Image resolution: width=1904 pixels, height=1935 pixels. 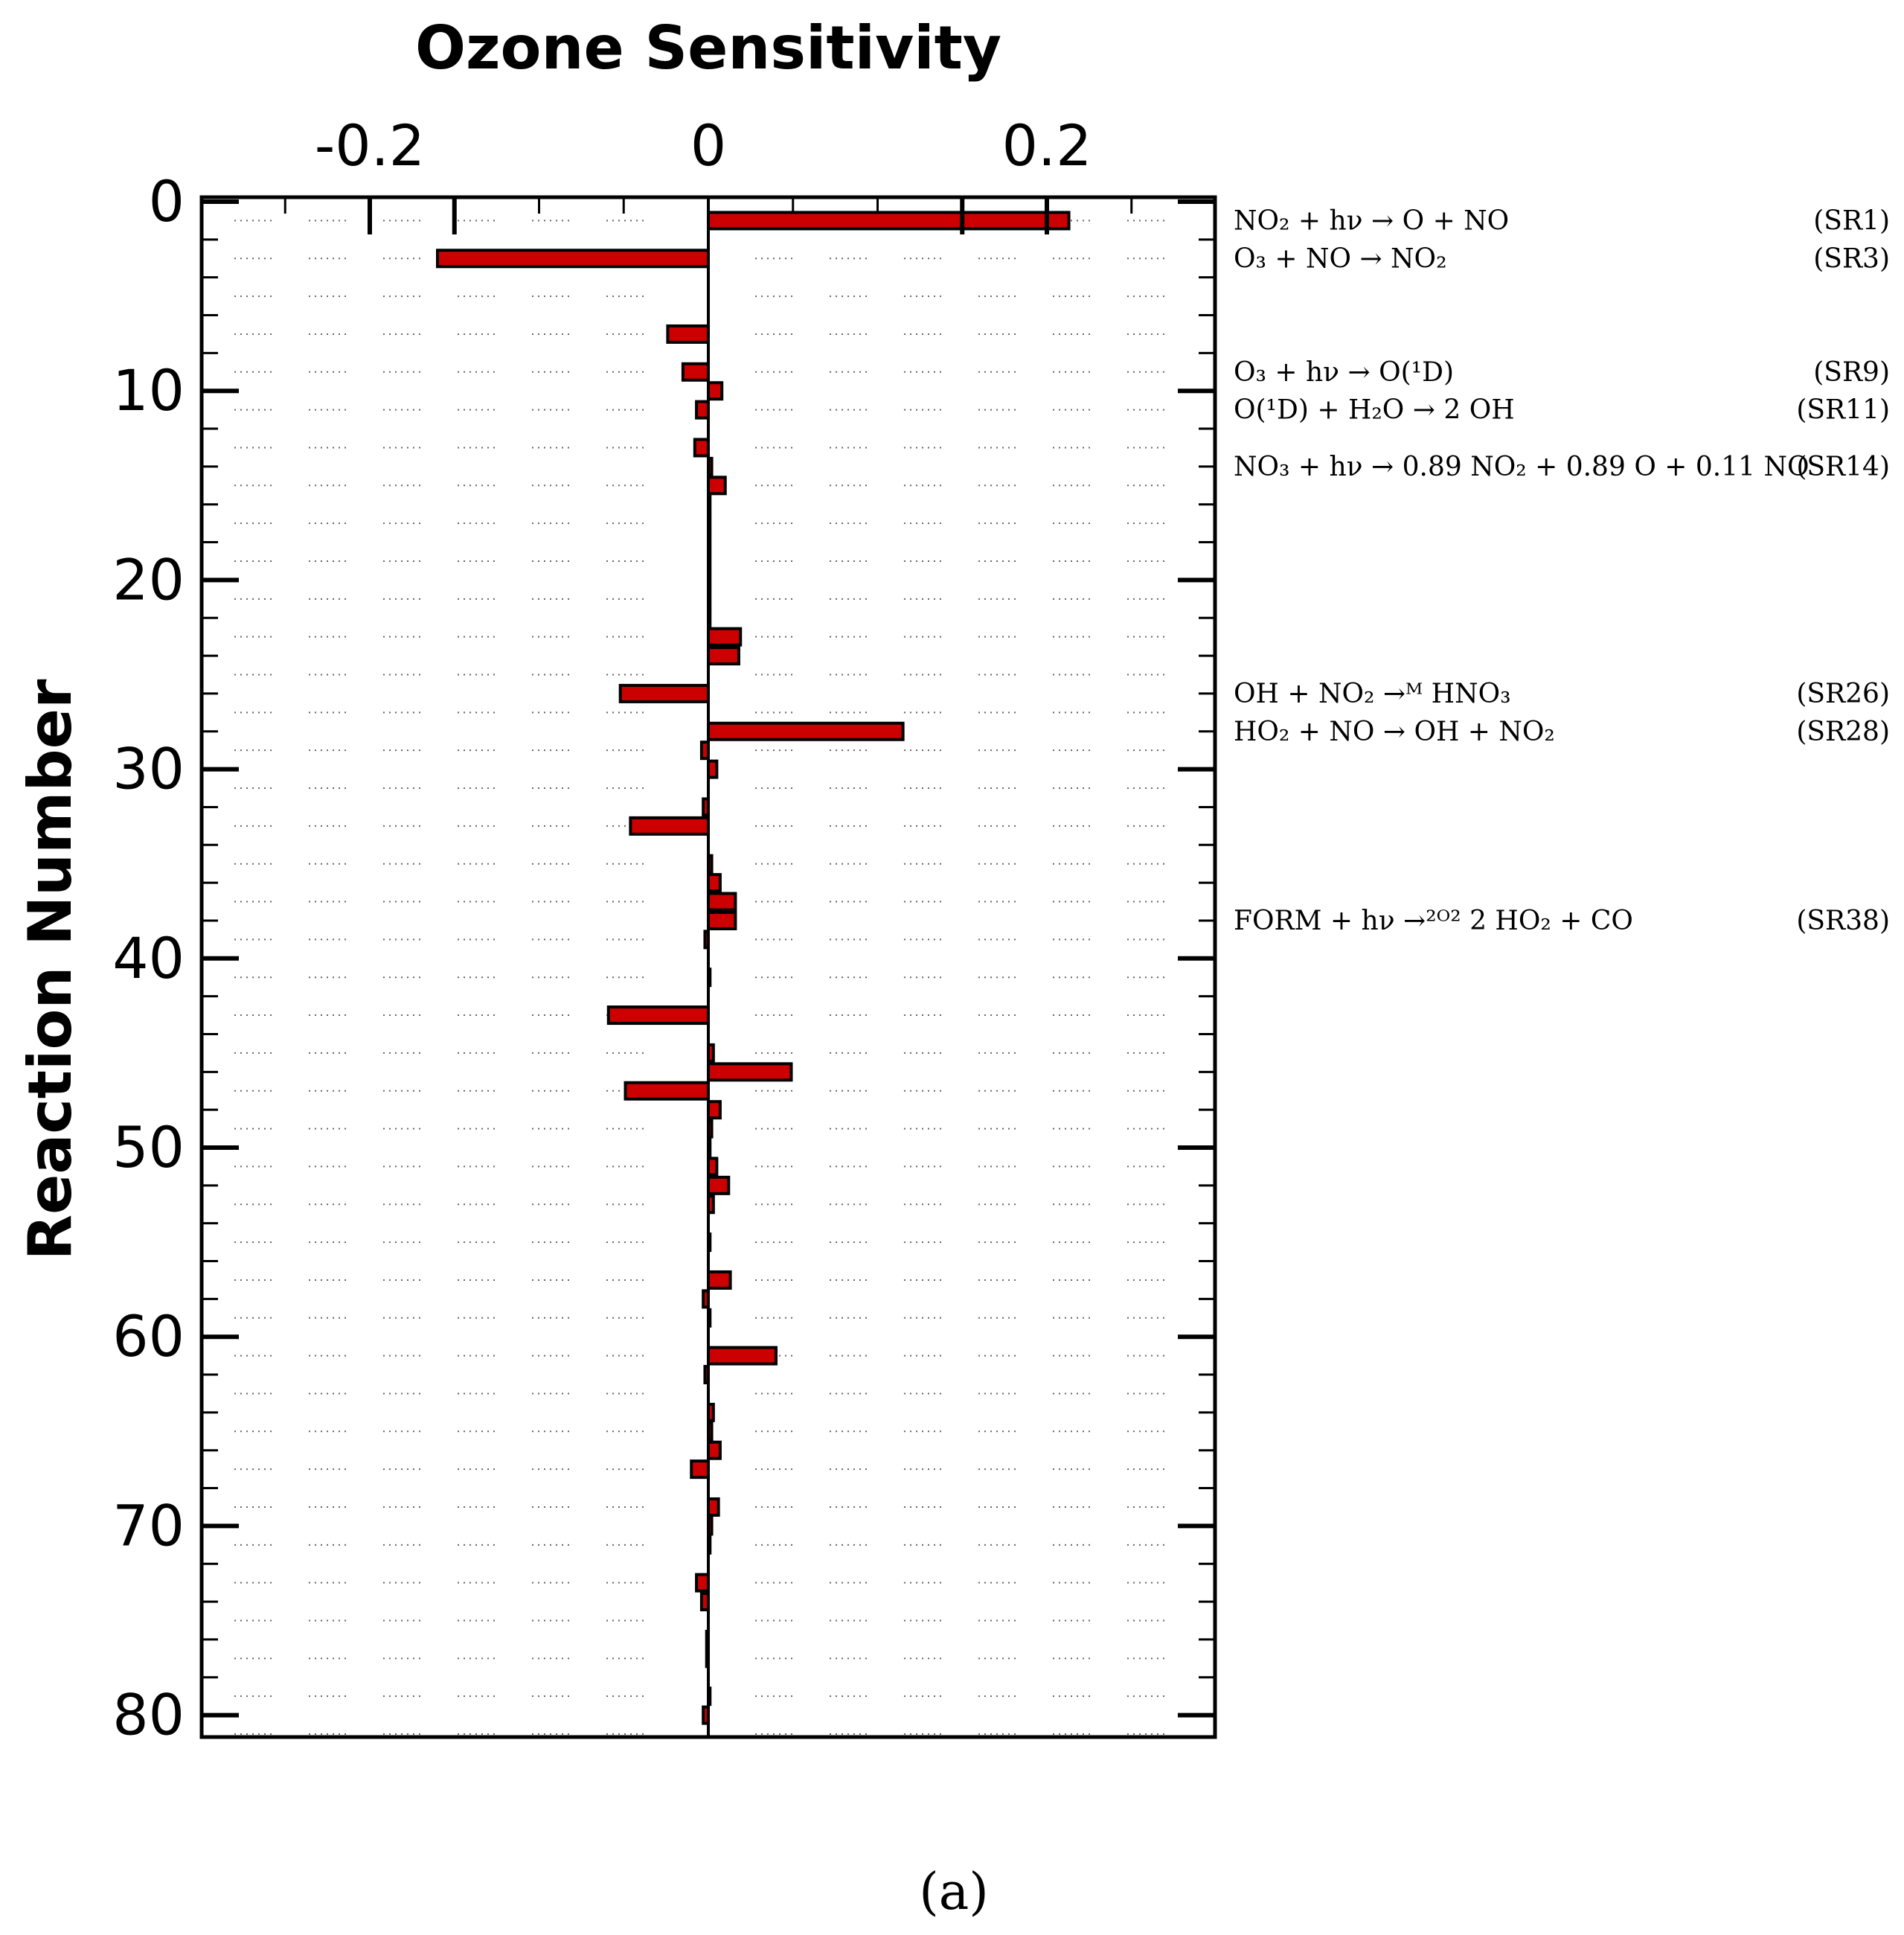 I want to click on y-tick-label: 70, so click(x=149, y=1525).